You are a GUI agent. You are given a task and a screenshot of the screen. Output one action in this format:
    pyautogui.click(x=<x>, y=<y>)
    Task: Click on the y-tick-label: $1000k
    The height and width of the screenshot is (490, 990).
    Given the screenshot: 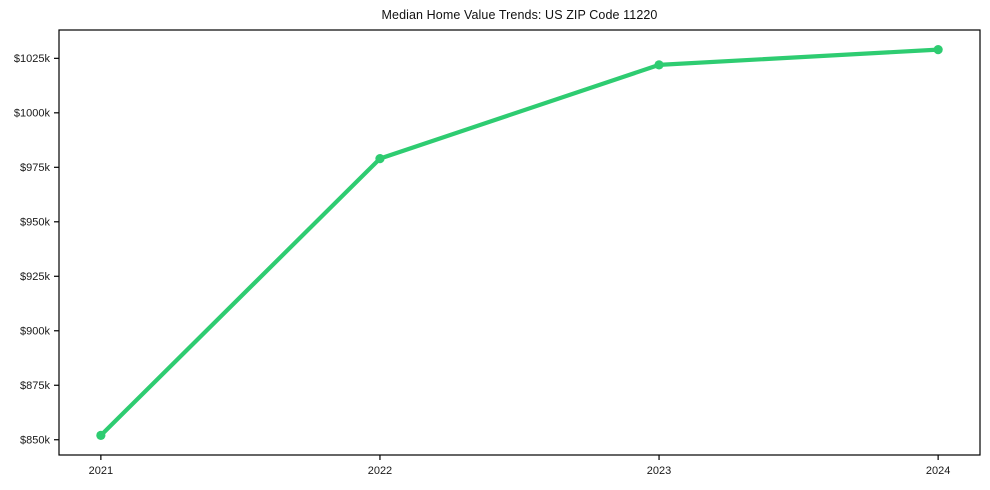 What is the action you would take?
    pyautogui.click(x=32, y=114)
    